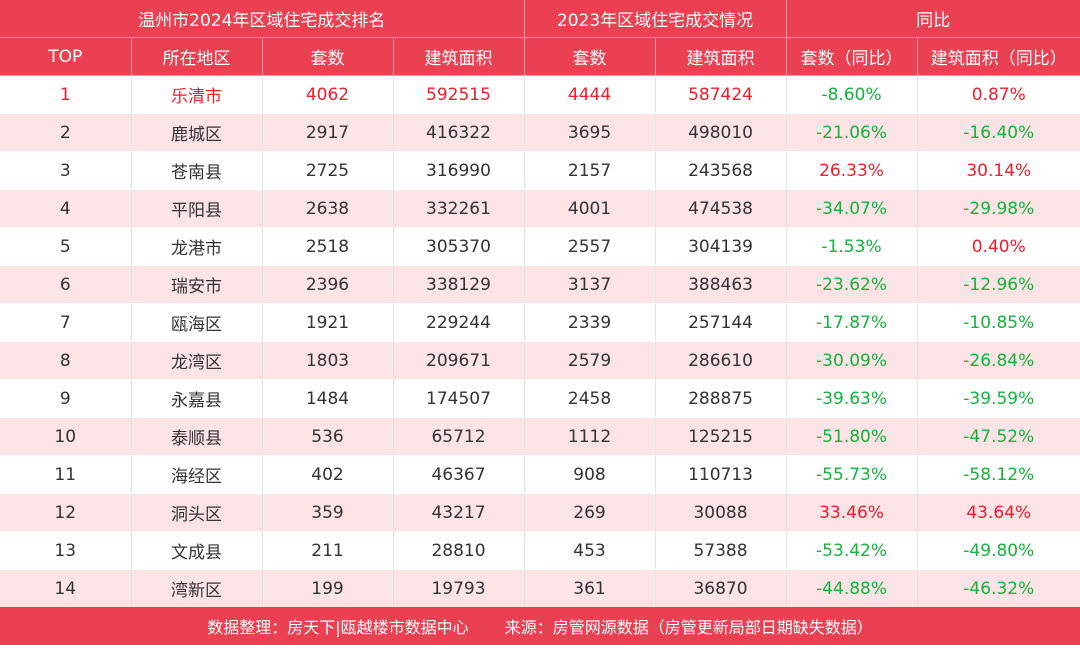 The width and height of the screenshot is (1080, 645). Describe the element at coordinates (66, 474) in the screenshot. I see `rank-cell: 11` at that location.